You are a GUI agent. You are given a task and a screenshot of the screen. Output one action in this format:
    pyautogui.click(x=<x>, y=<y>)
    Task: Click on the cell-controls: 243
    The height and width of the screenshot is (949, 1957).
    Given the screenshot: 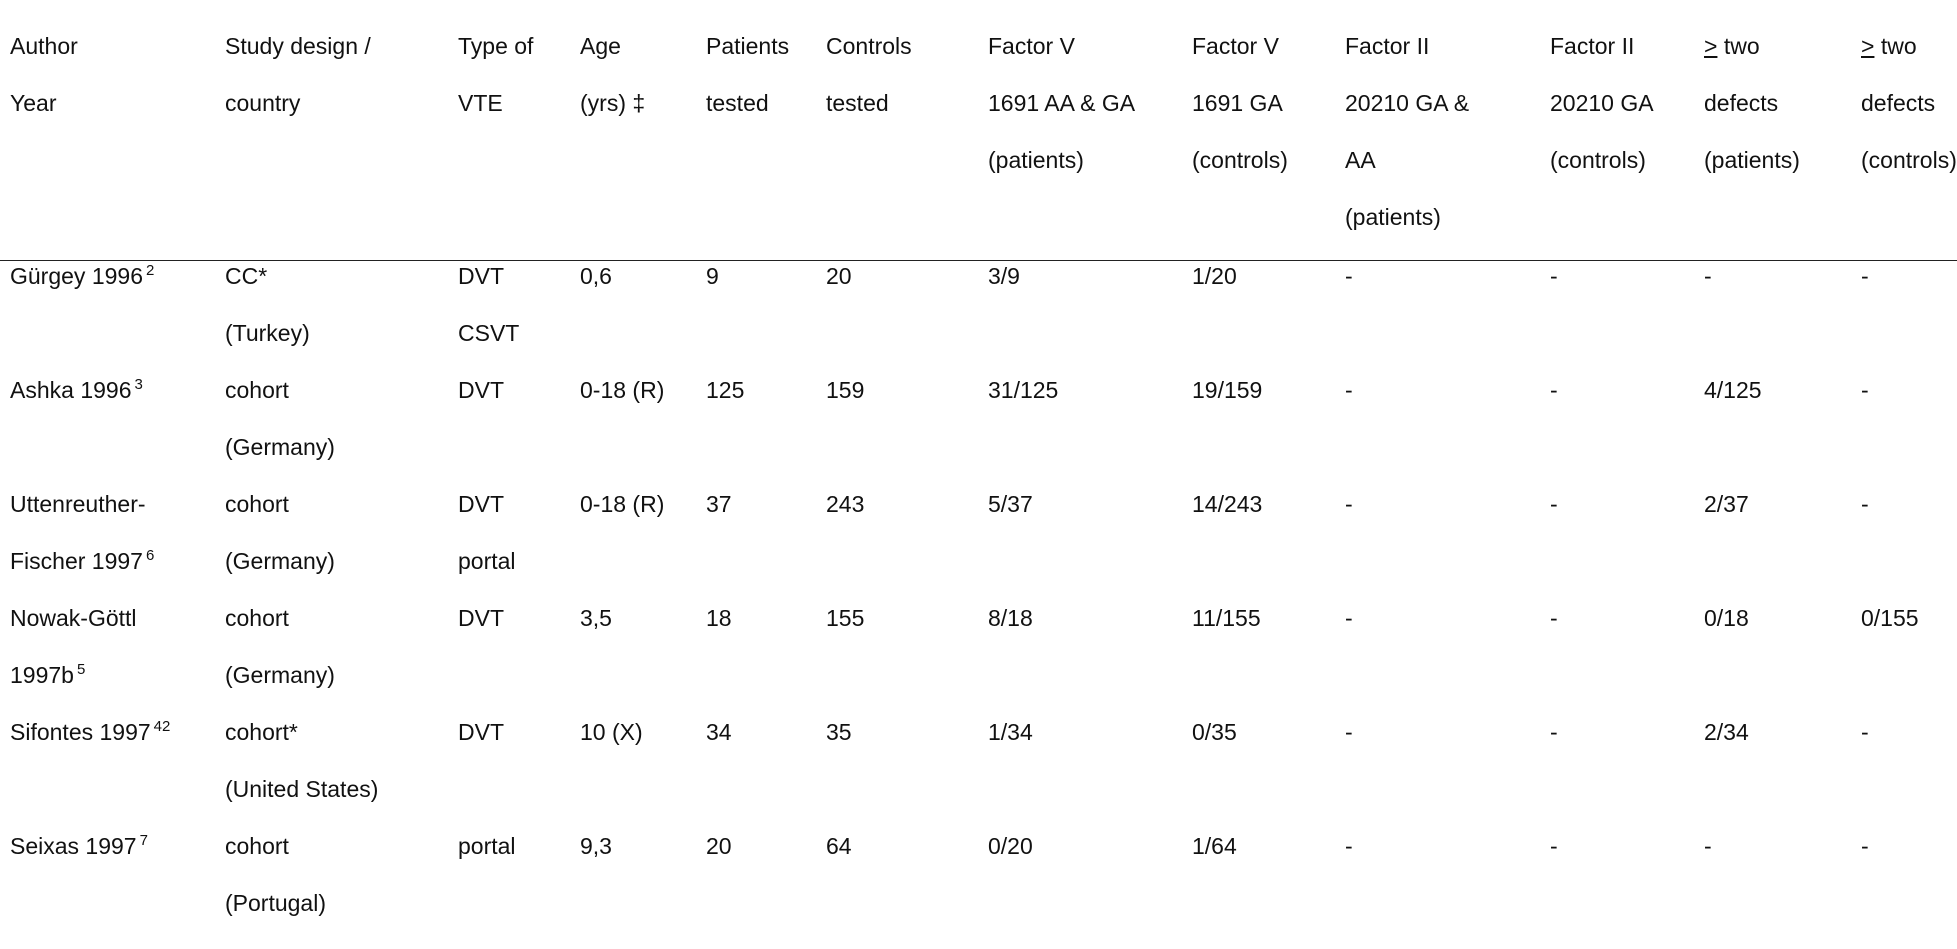 What is the action you would take?
    pyautogui.click(x=845, y=504)
    